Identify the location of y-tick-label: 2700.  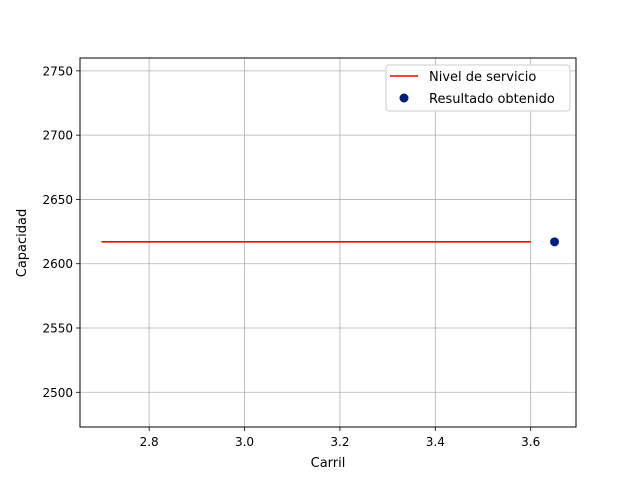
(57, 136).